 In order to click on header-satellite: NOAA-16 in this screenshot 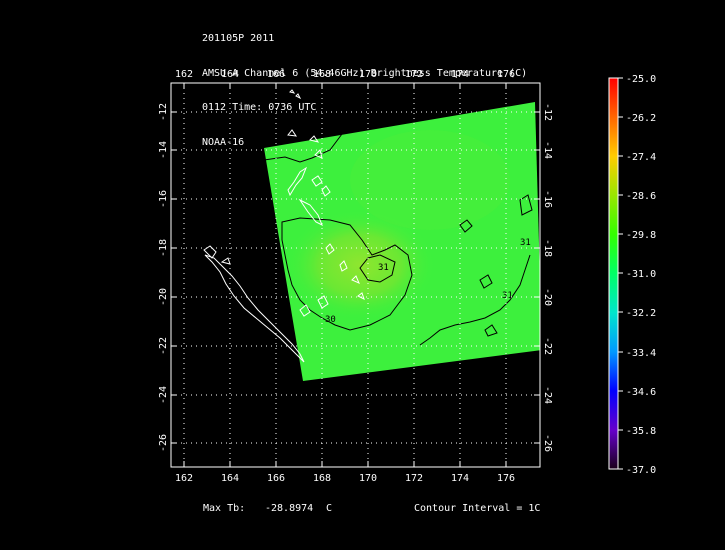, I will do `click(223, 142)`.